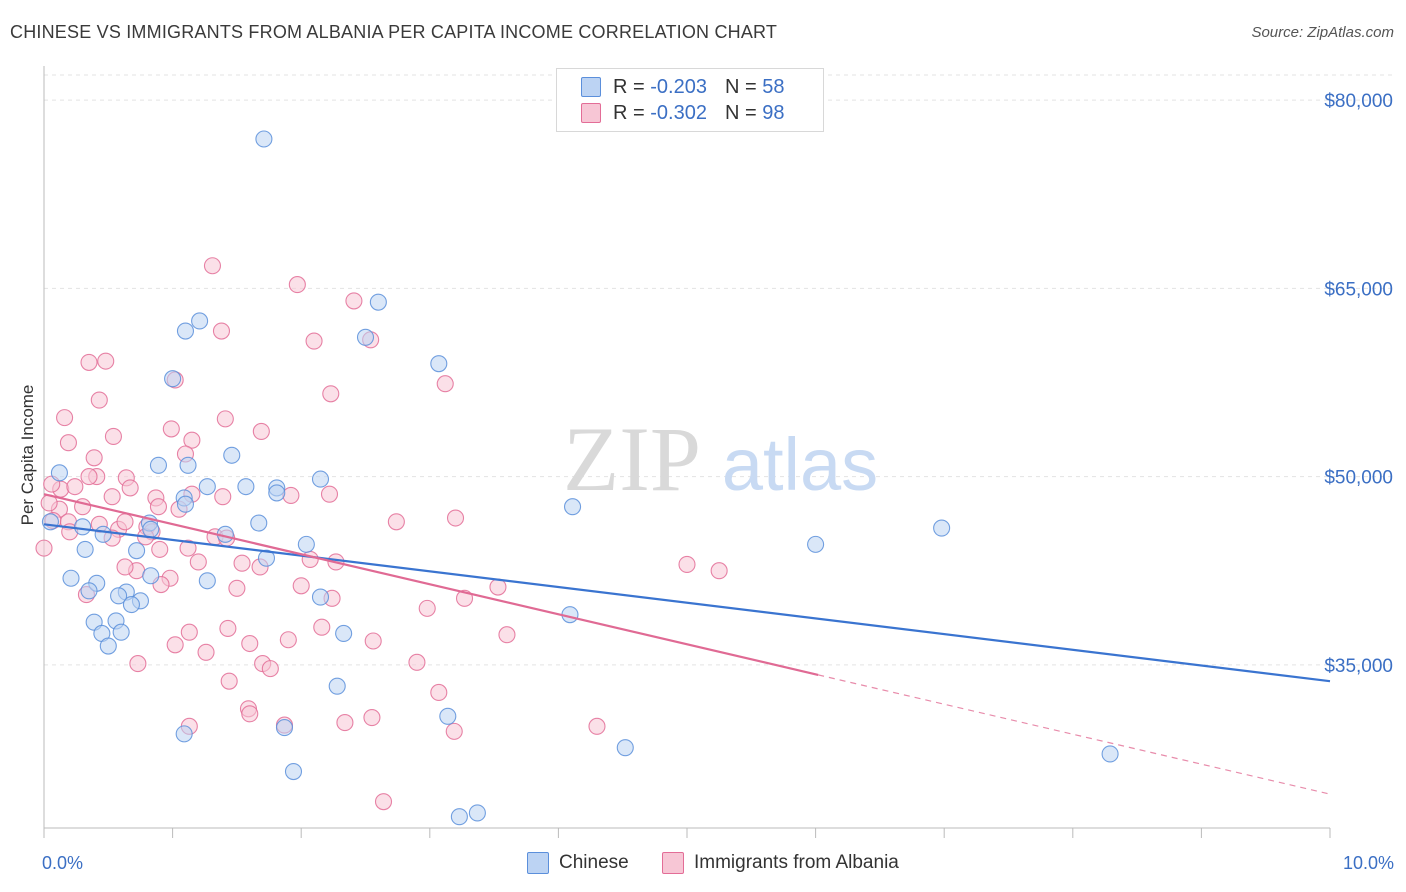 This screenshot has height=892, width=1406. What do you see at coordinates (591, 113) in the screenshot?
I see `albania-swatch` at bounding box center [591, 113].